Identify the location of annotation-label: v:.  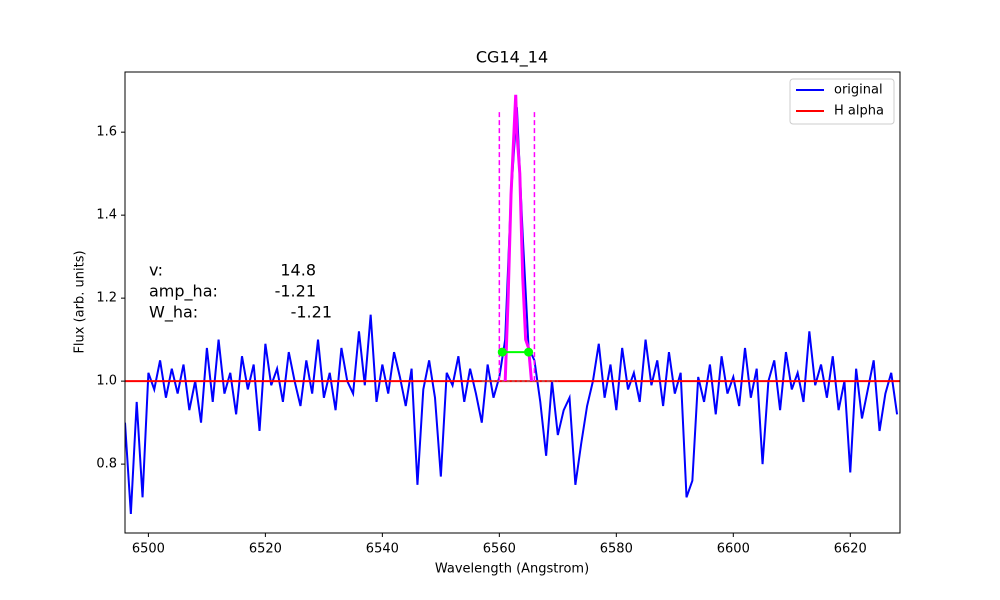
(156, 270).